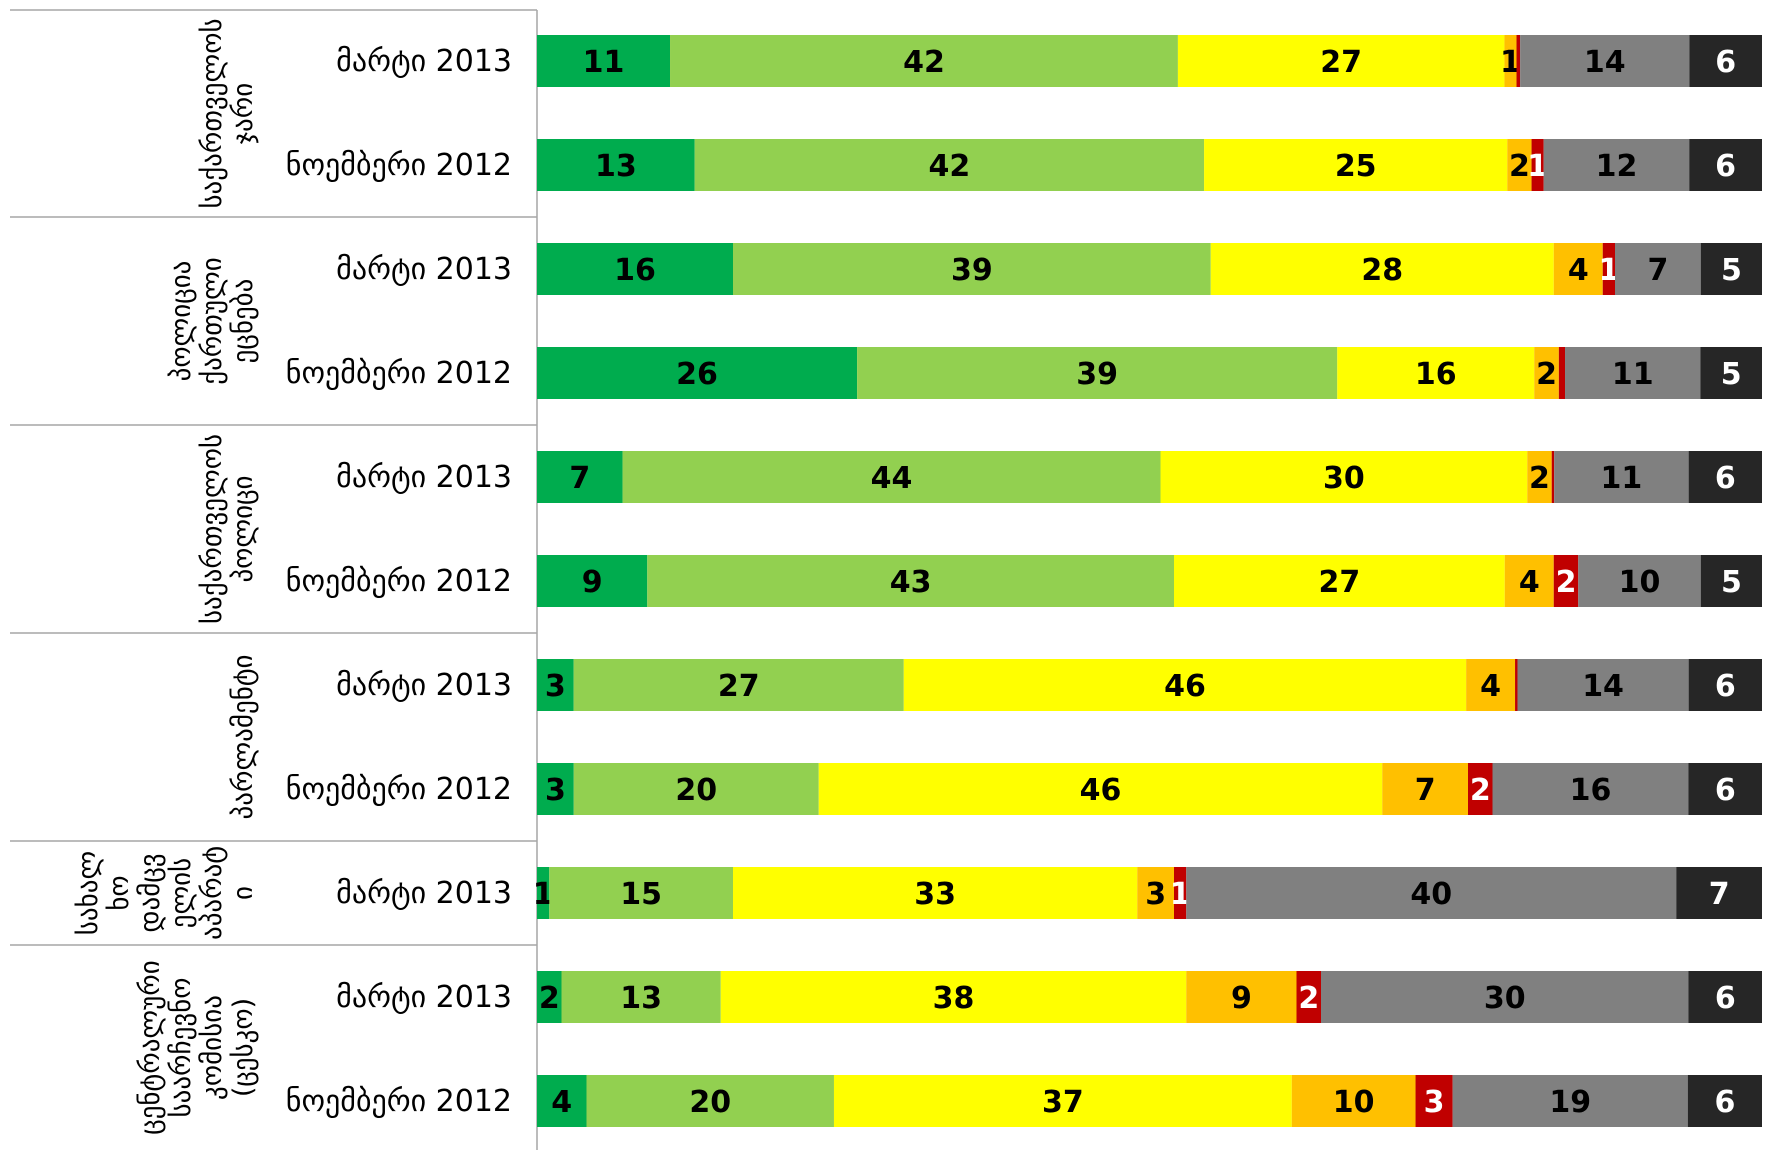 The width and height of the screenshot is (1775, 1157). I want to click on data-label: 14, so click(1605, 62).